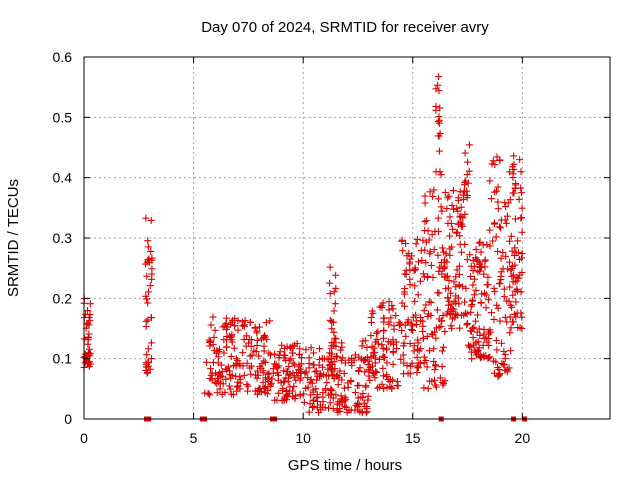 This screenshot has width=640, height=480. I want to click on x-tick-label: 15, so click(413, 438).